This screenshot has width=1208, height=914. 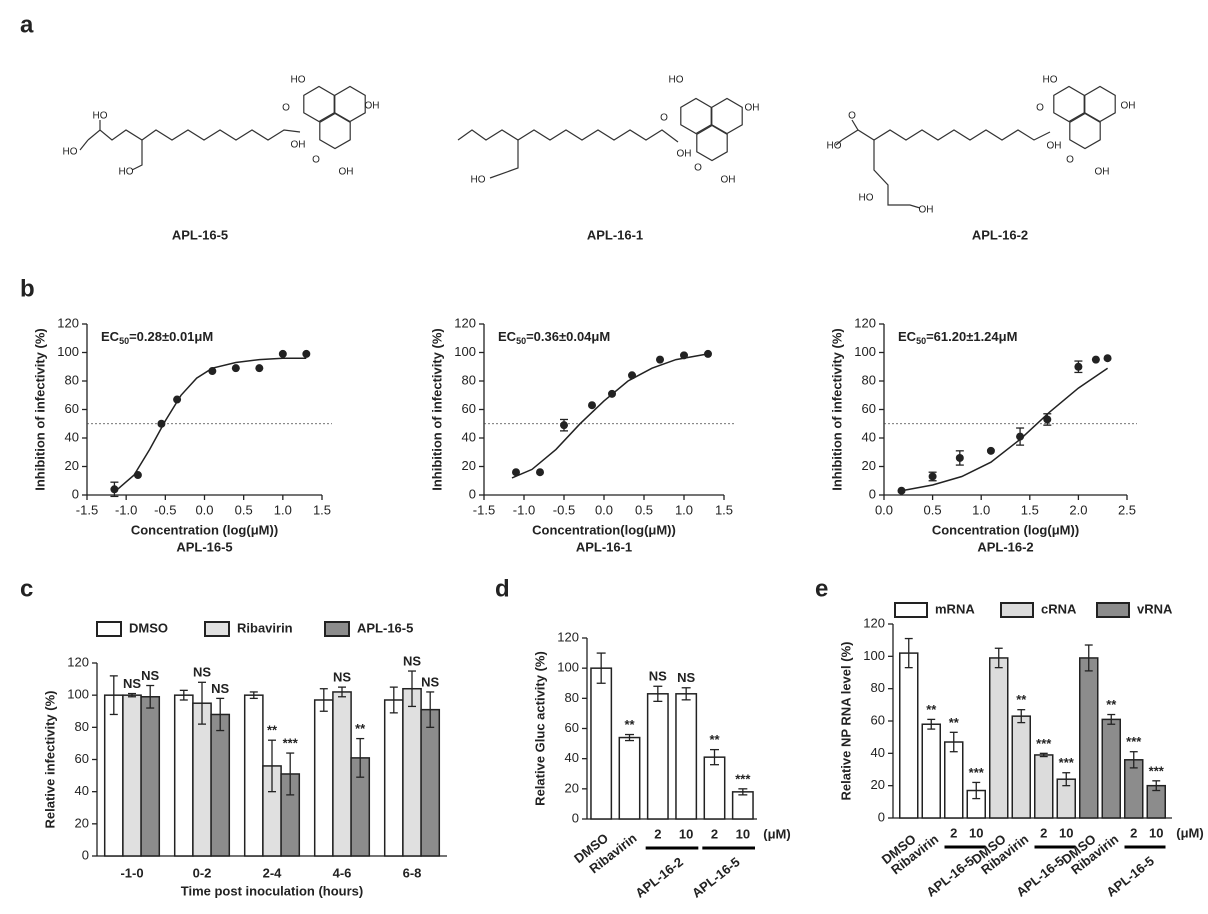 What do you see at coordinates (1005, 546) in the screenshot?
I see `chart-subtitle: APL-16-2` at bounding box center [1005, 546].